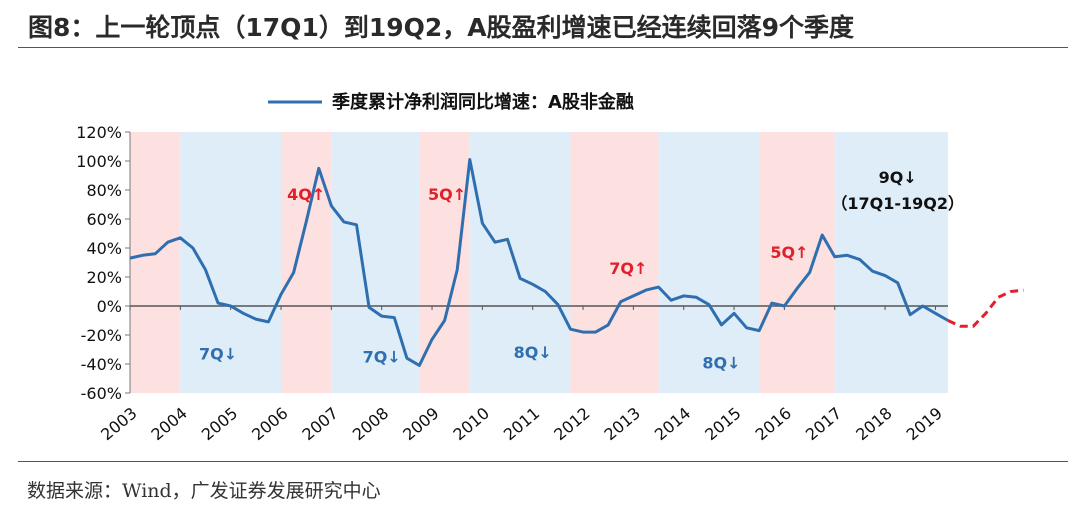 The width and height of the screenshot is (1080, 509). Describe the element at coordinates (101, 335) in the screenshot. I see `y-tick-label: -20%` at that location.